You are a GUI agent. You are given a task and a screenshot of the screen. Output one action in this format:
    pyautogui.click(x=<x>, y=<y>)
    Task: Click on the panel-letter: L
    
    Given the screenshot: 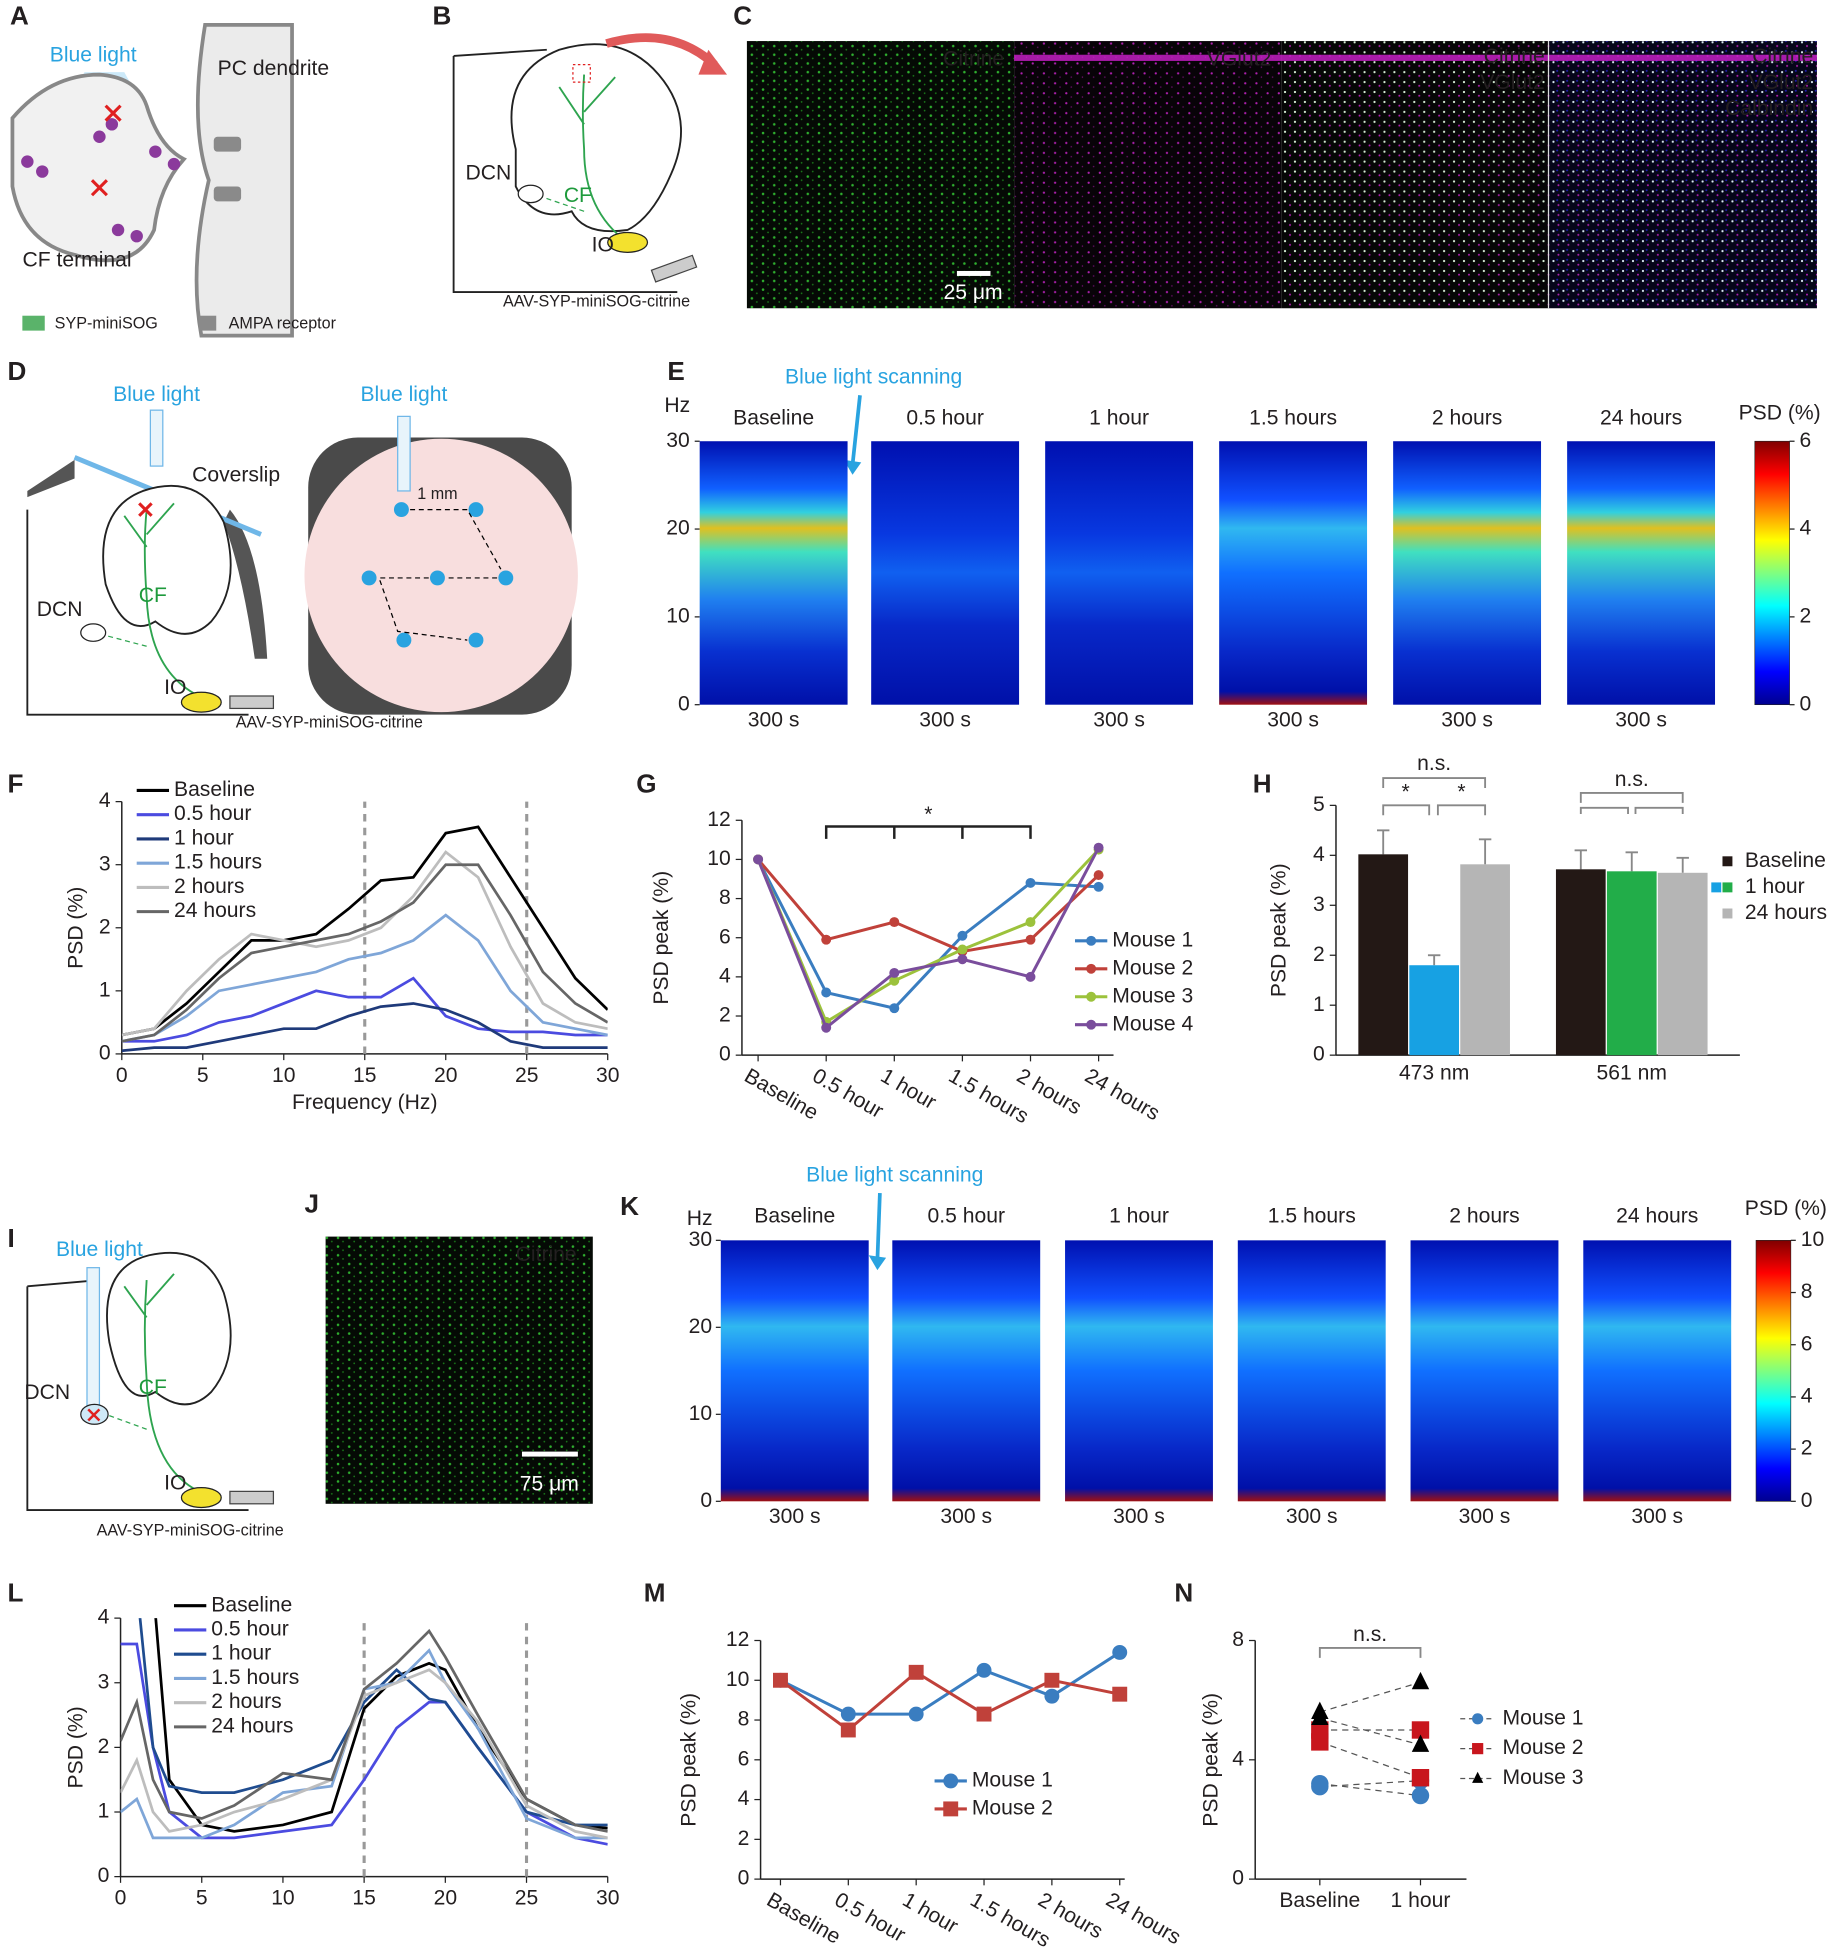 What is the action you would take?
    pyautogui.click(x=15, y=1592)
    